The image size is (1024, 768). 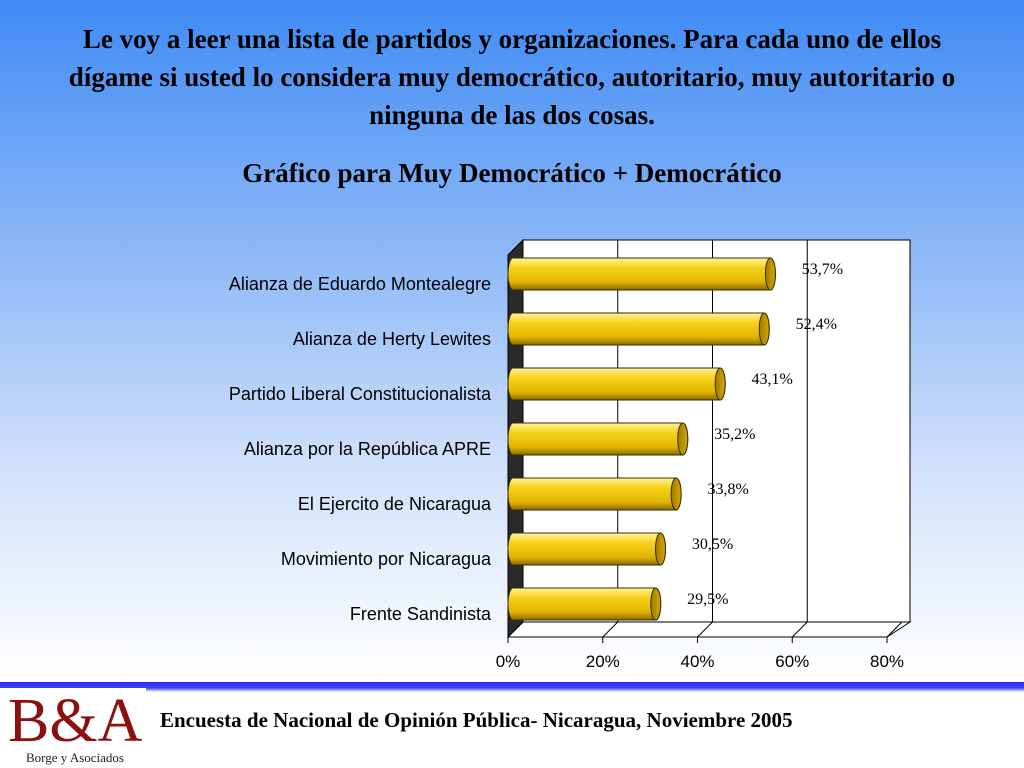 What do you see at coordinates (360, 394) in the screenshot?
I see `category-label: Partido Liberal Constitucionalista` at bounding box center [360, 394].